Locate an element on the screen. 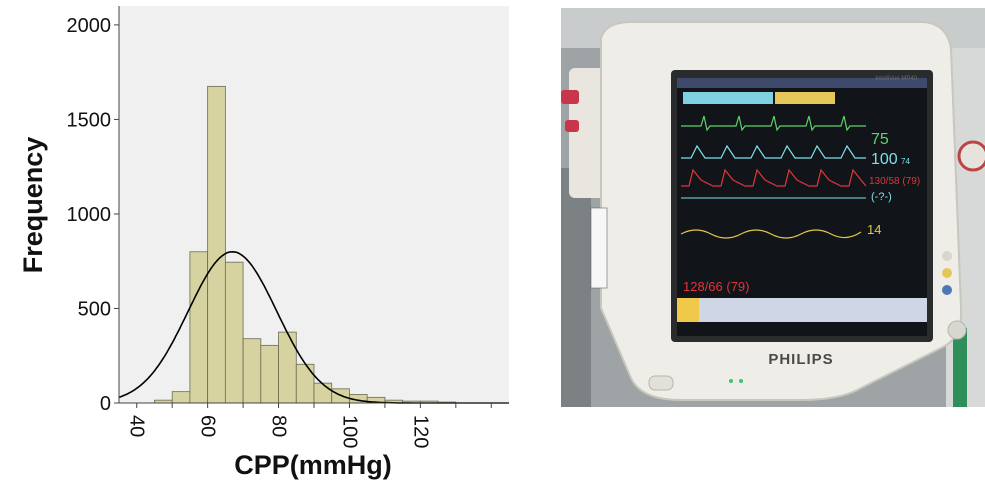 The width and height of the screenshot is (985, 493). resp-value: 14 is located at coordinates (874, 229).